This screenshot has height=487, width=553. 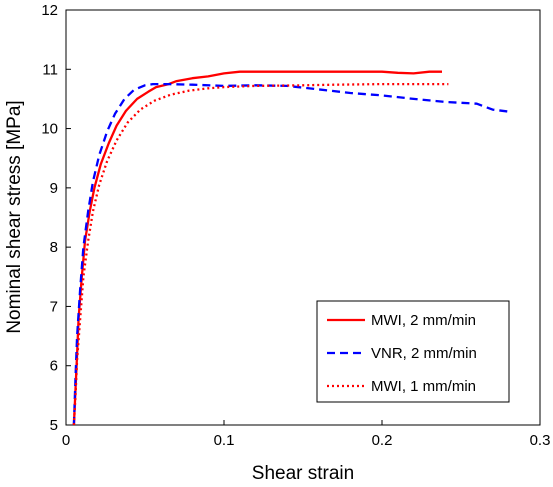 I want to click on y-tick-label: 10, so click(x=49, y=129).